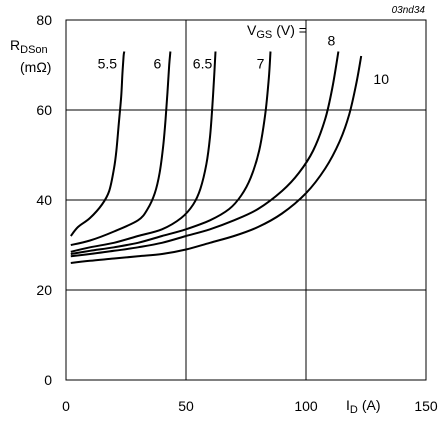  Describe the element at coordinates (158, 64) in the screenshot. I see `series-label-vgs-6: 6` at that location.